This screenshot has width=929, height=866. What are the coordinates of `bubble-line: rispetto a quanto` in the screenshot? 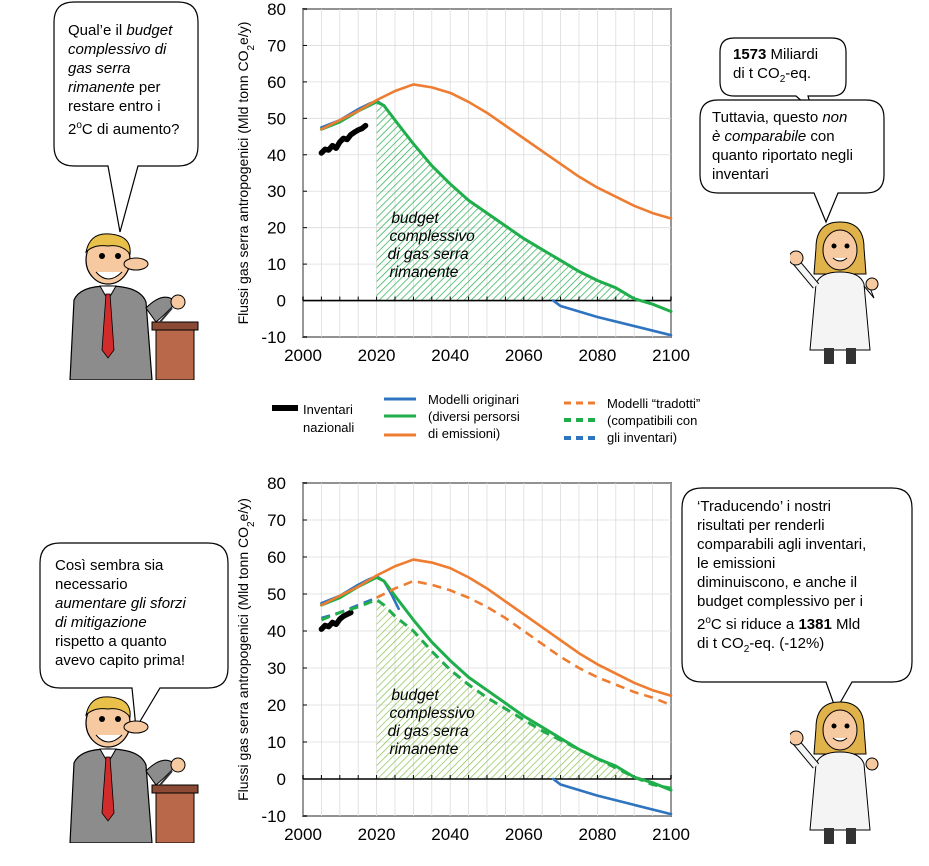 It's located at (142, 641).